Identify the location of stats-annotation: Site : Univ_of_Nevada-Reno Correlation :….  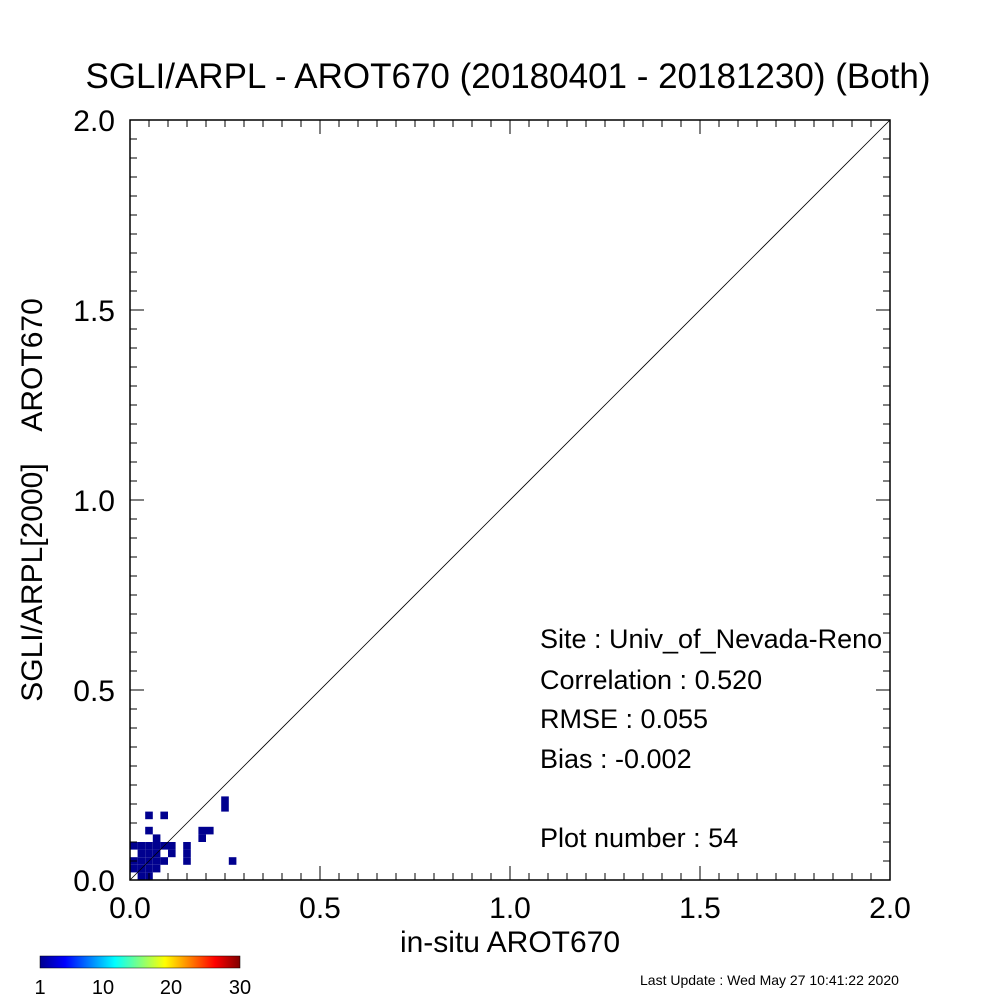
(711, 738).